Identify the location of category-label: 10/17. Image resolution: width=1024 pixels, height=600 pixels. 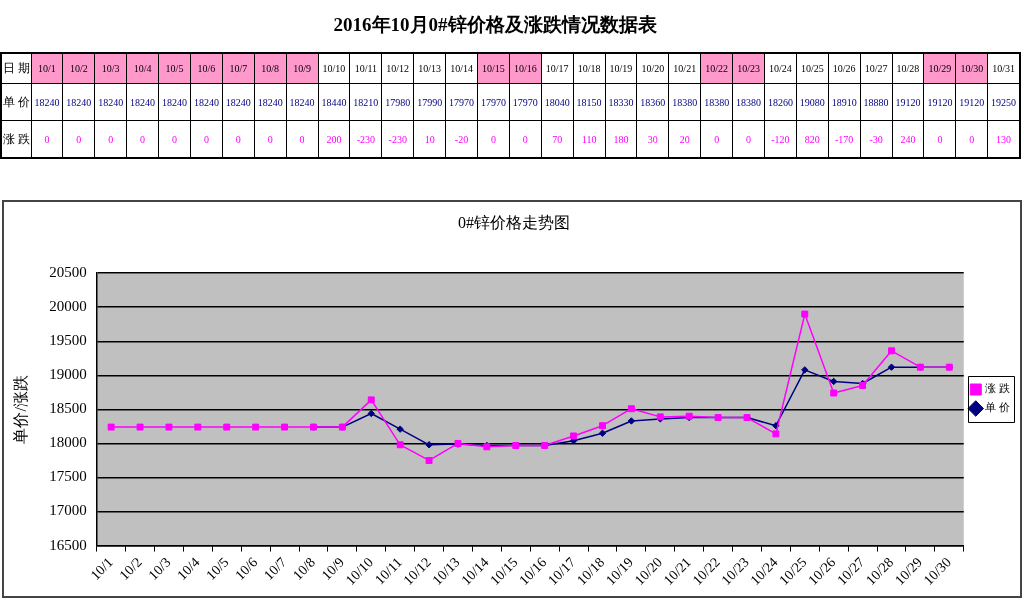
(557, 68).